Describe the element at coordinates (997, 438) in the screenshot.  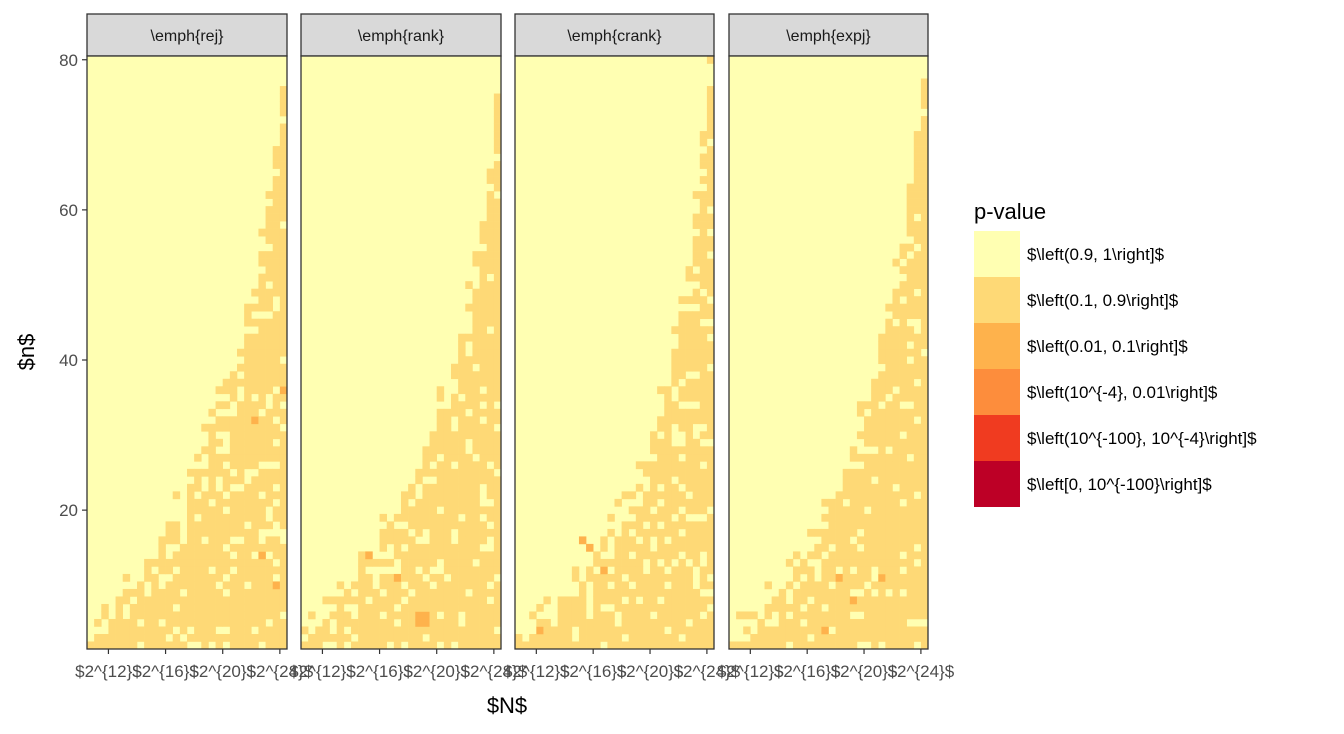
I see `legend-key` at that location.